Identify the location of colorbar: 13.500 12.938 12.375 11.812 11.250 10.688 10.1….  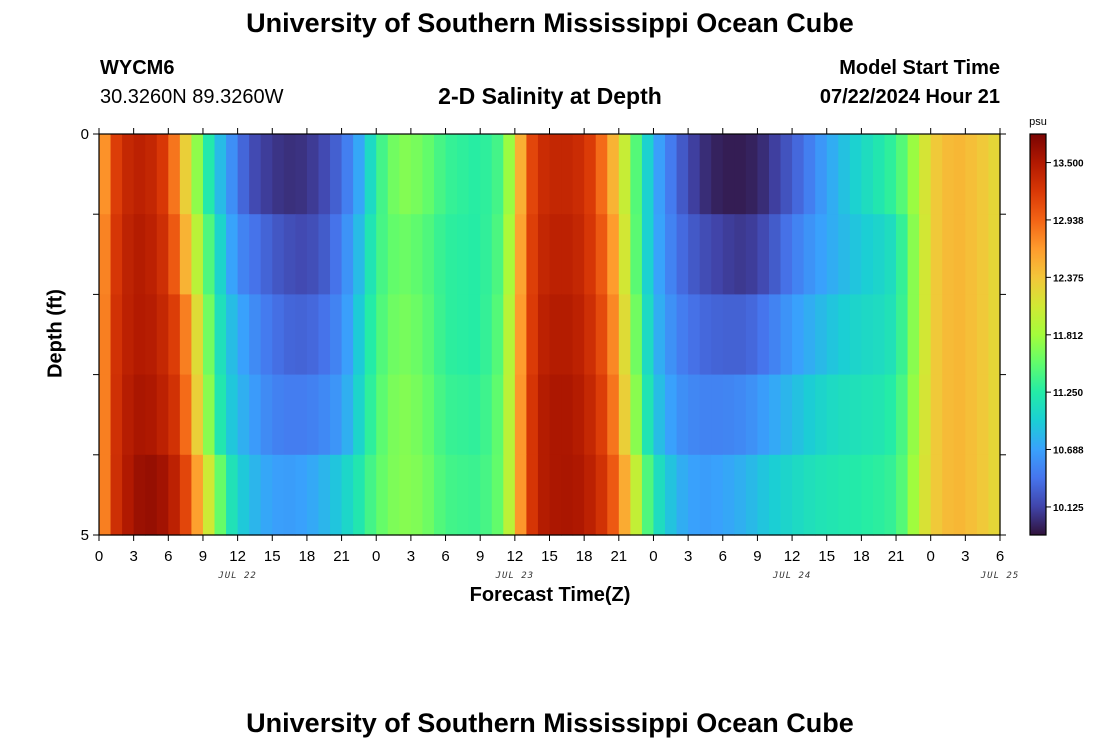
(1056, 326).